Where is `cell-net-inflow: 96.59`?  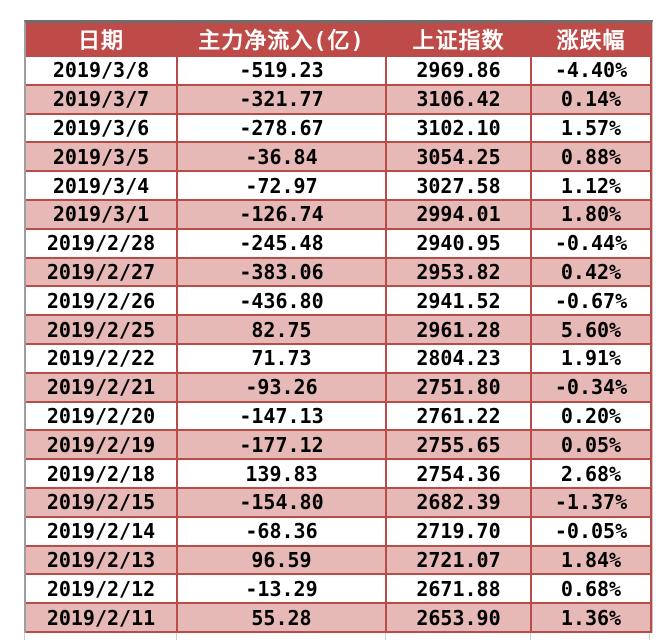 cell-net-inflow: 96.59 is located at coordinates (282, 561).